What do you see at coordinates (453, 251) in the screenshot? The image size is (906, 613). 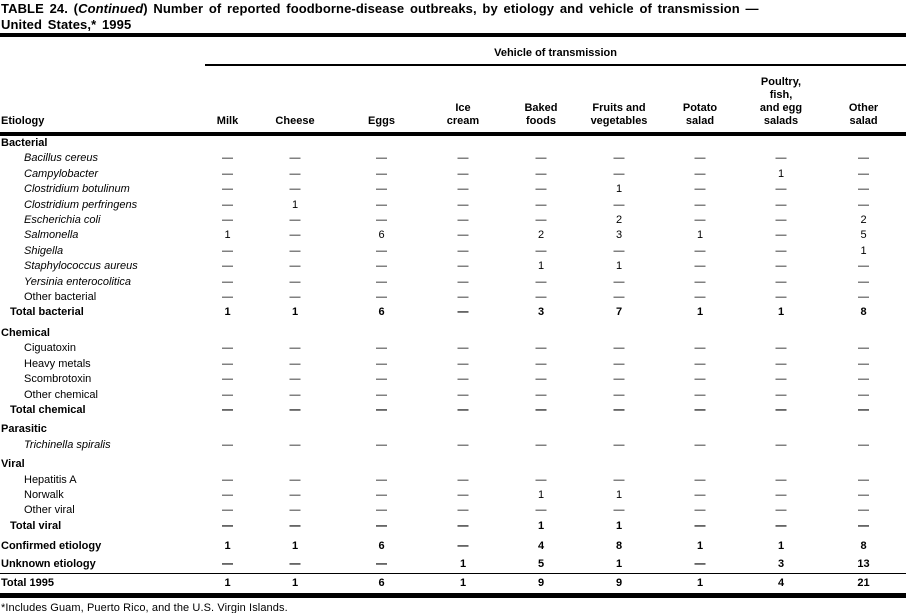 I see `table-row-shigella: Shigella — — — — — — — — 1` at bounding box center [453, 251].